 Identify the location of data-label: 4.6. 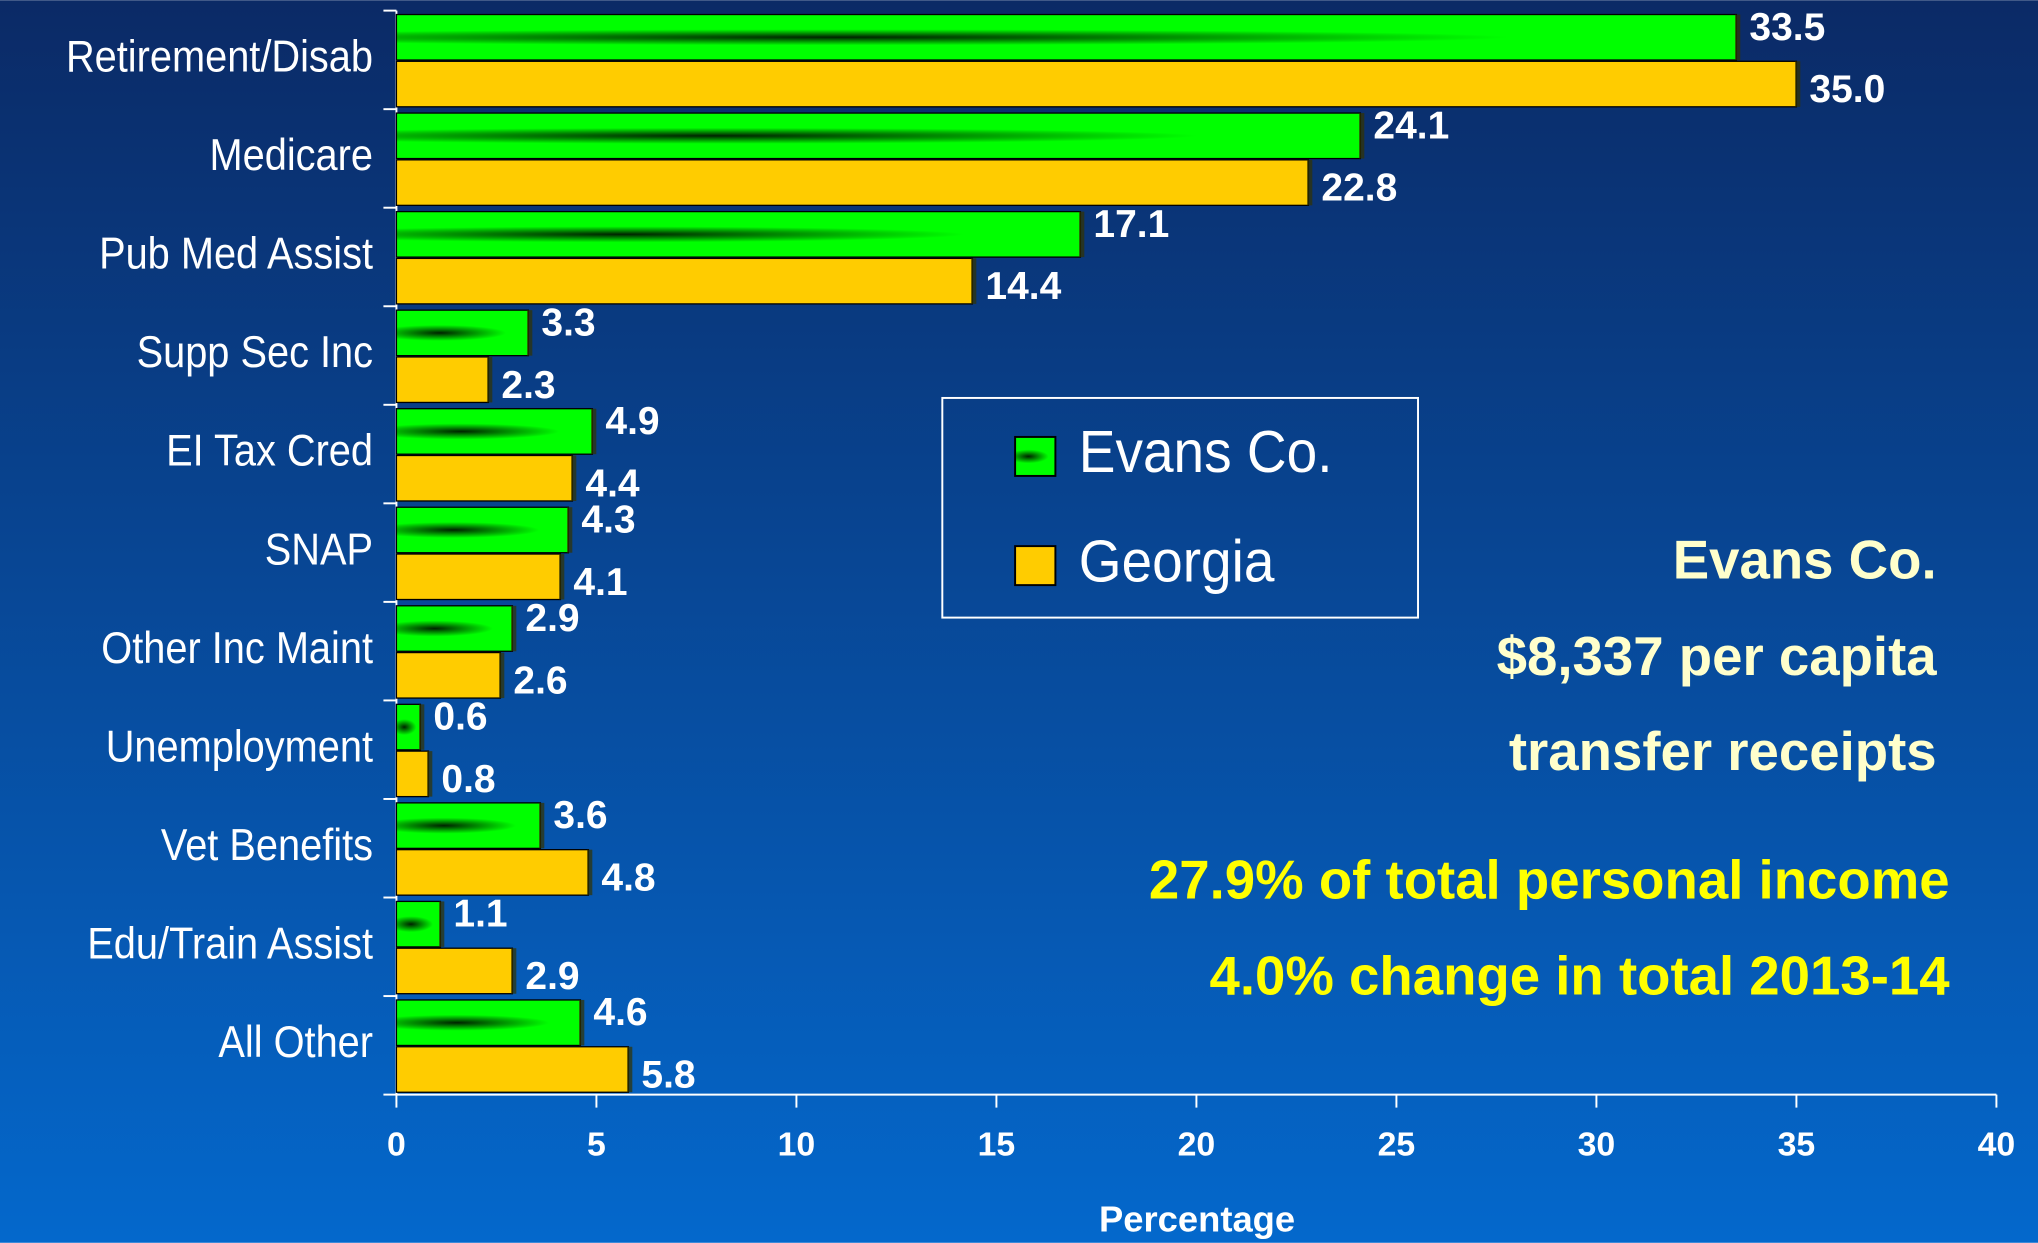
(620, 1012).